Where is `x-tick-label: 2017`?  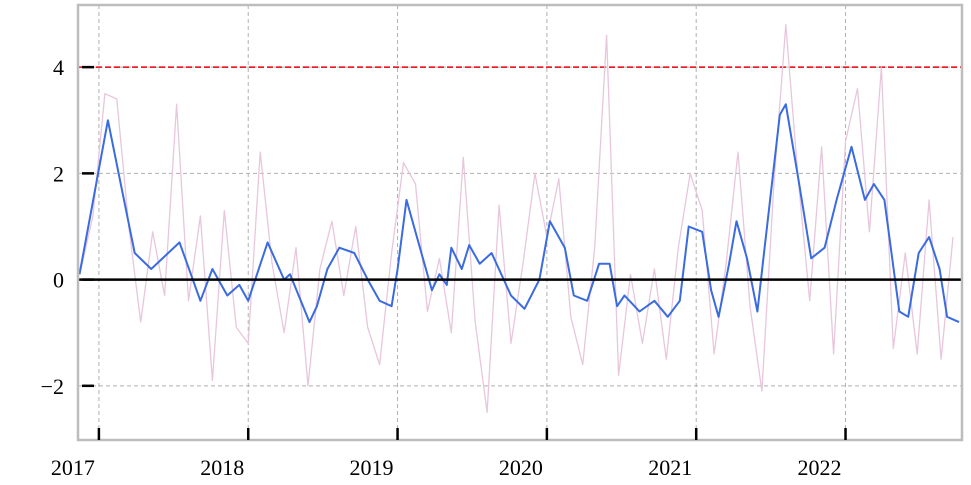 x-tick-label: 2017 is located at coordinates (73, 467).